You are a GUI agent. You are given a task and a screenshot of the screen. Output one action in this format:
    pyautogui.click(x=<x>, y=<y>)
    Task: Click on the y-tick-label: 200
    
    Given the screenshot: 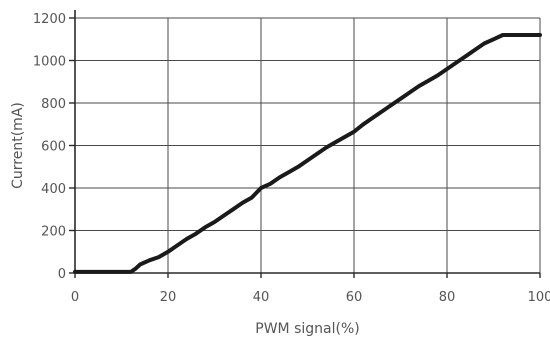 What is the action you would take?
    pyautogui.click(x=53, y=232)
    